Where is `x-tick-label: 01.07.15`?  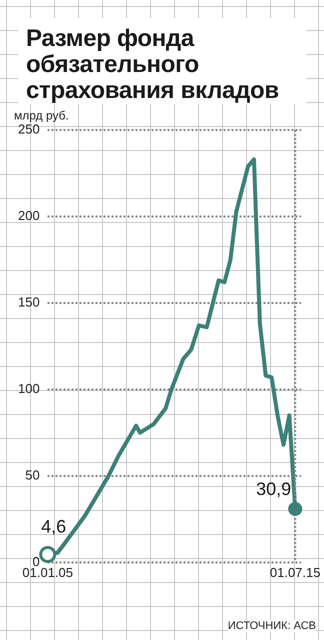 x-tick-label: 01.07.15 is located at coordinates (295, 572).